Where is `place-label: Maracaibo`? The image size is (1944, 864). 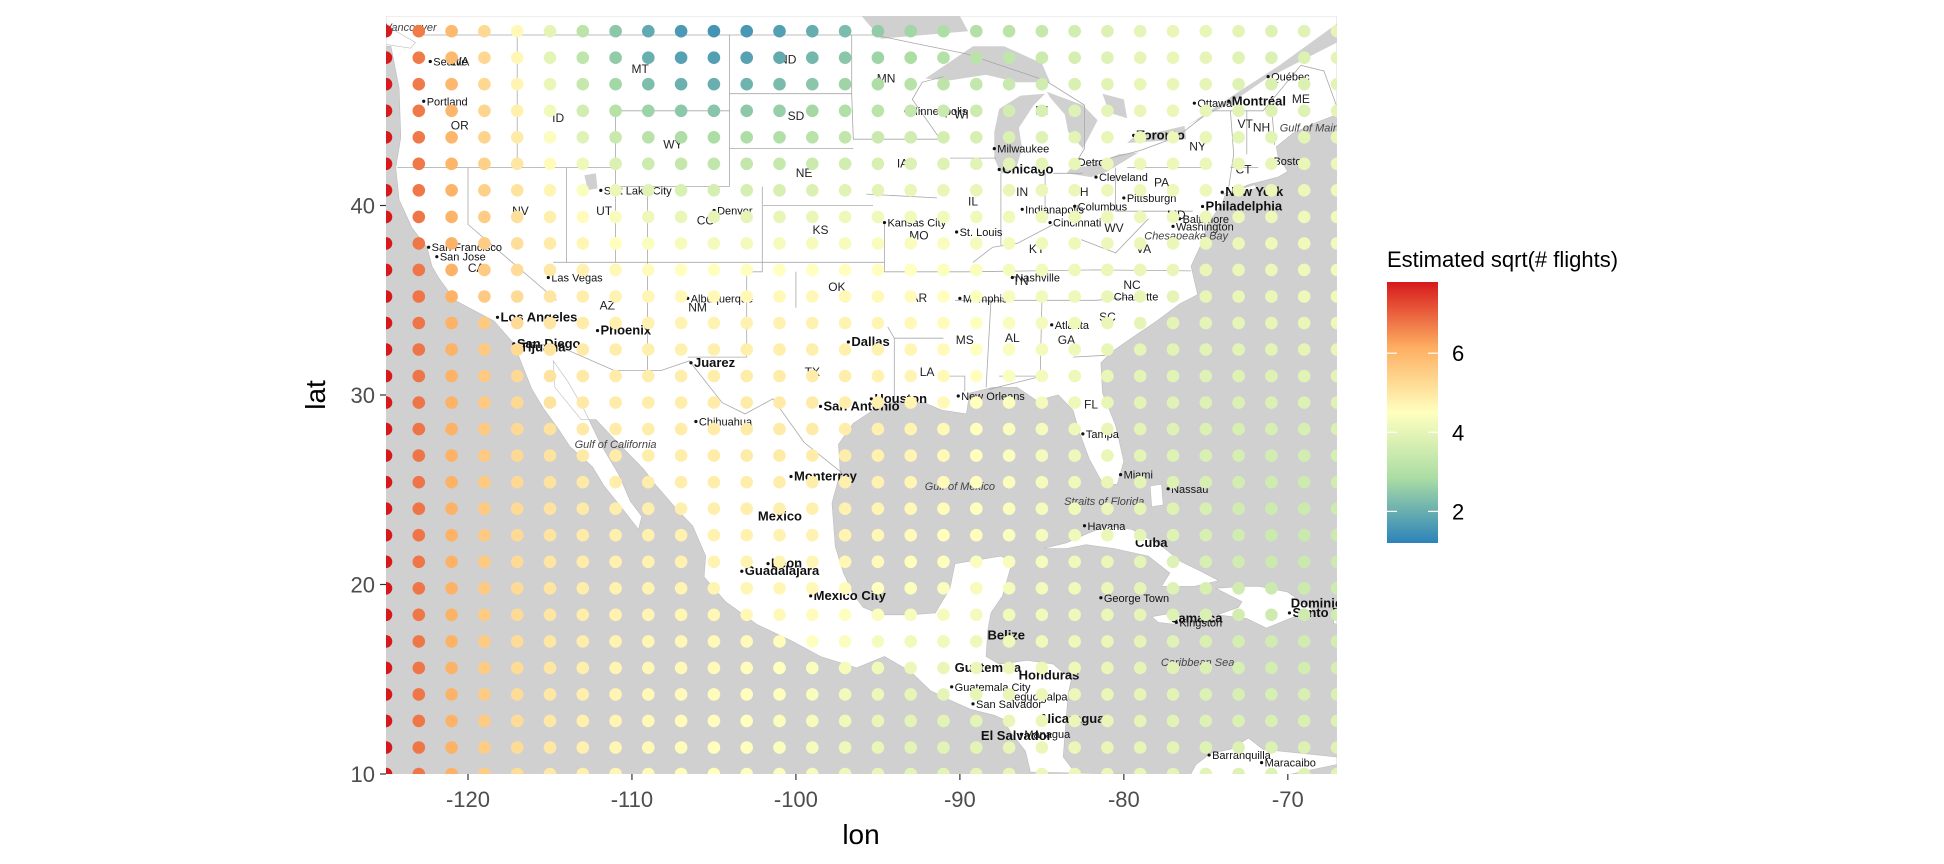 place-label: Maracaibo is located at coordinates (1290, 764).